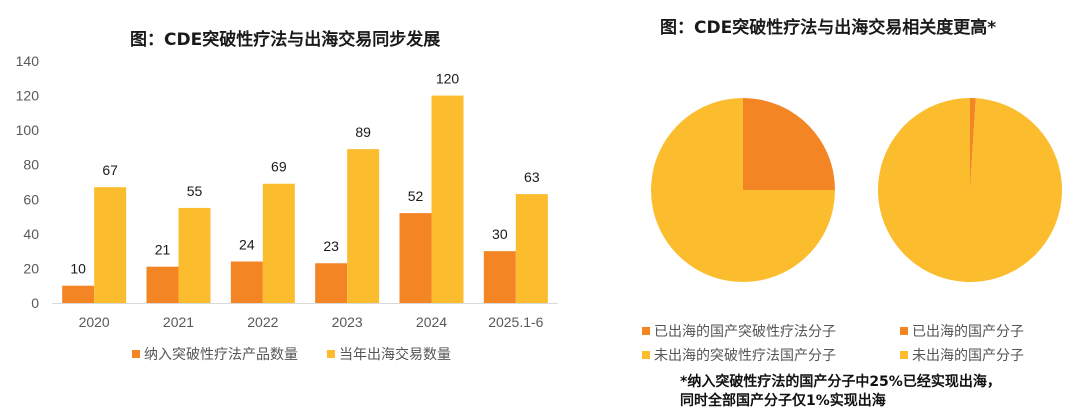  I want to click on x-tick-label: 2024, so click(431, 322).